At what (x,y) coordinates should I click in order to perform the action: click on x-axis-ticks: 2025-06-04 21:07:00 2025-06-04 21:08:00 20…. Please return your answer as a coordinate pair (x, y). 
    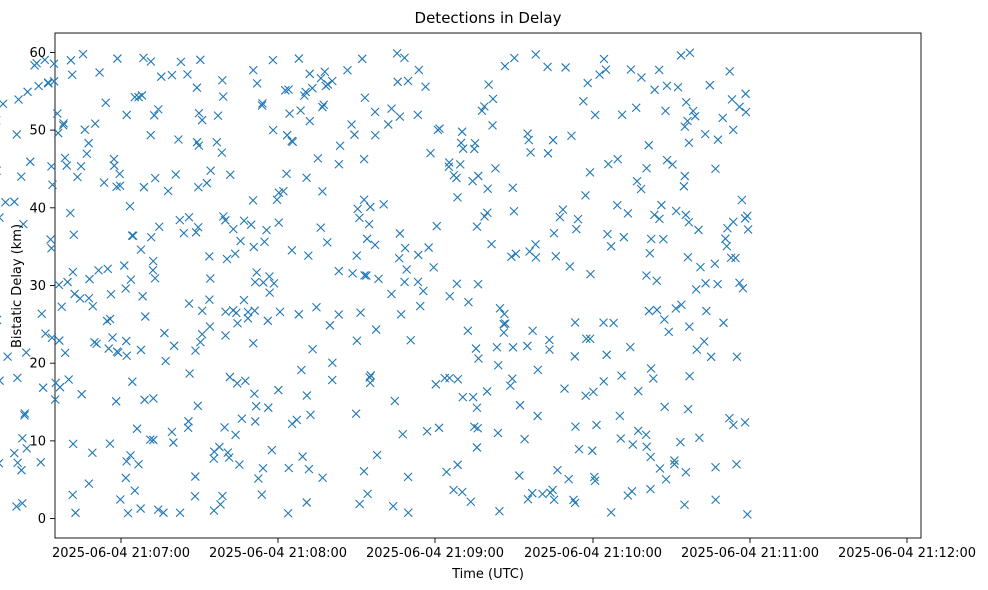
    Looking at the image, I should click on (514, 549).